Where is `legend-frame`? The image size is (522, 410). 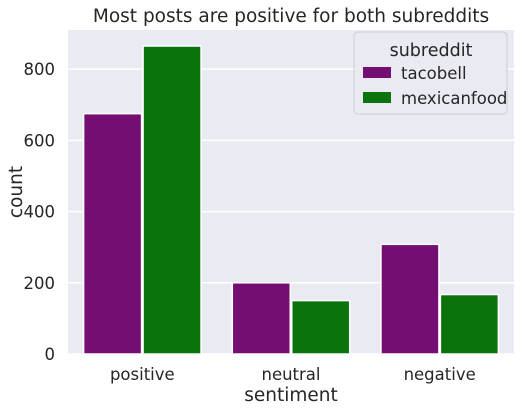
legend-frame is located at coordinates (430, 73).